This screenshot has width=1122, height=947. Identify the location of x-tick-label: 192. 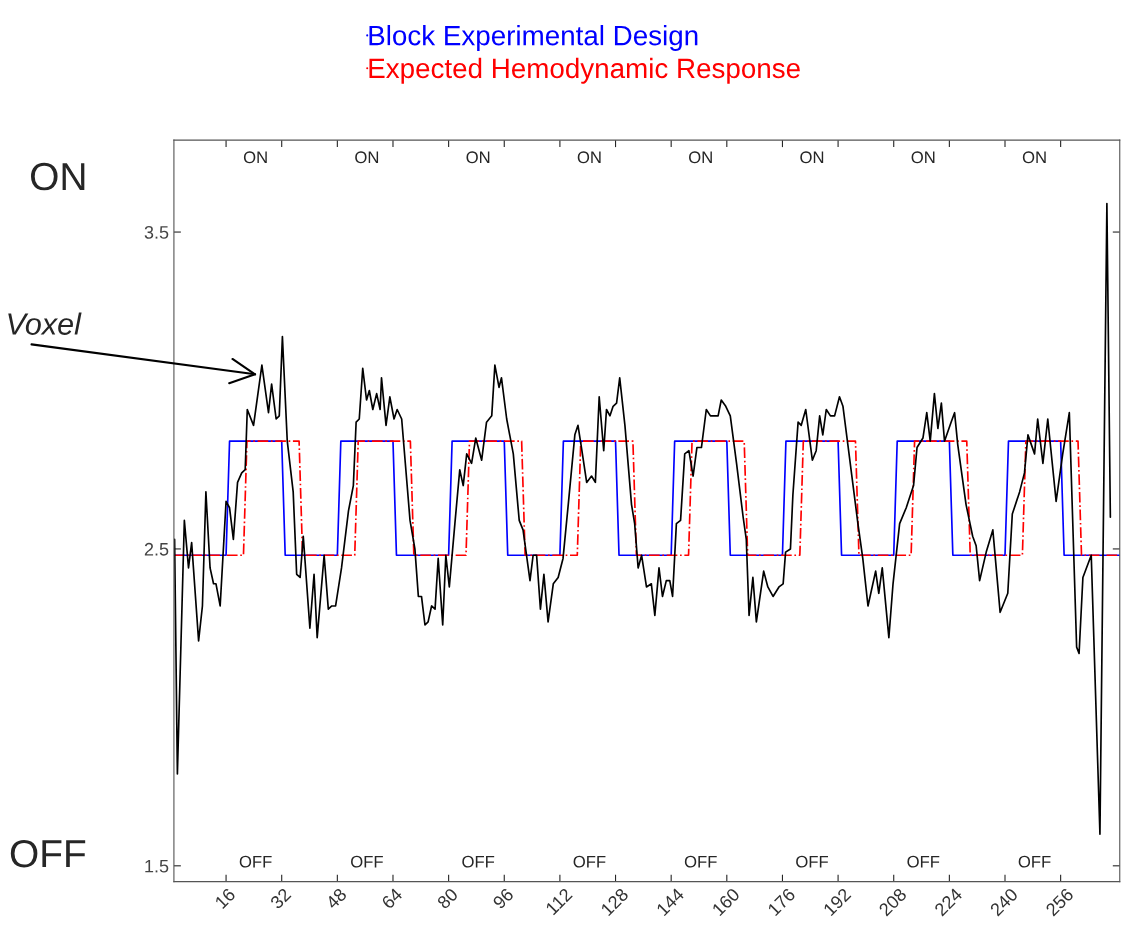
(837, 902).